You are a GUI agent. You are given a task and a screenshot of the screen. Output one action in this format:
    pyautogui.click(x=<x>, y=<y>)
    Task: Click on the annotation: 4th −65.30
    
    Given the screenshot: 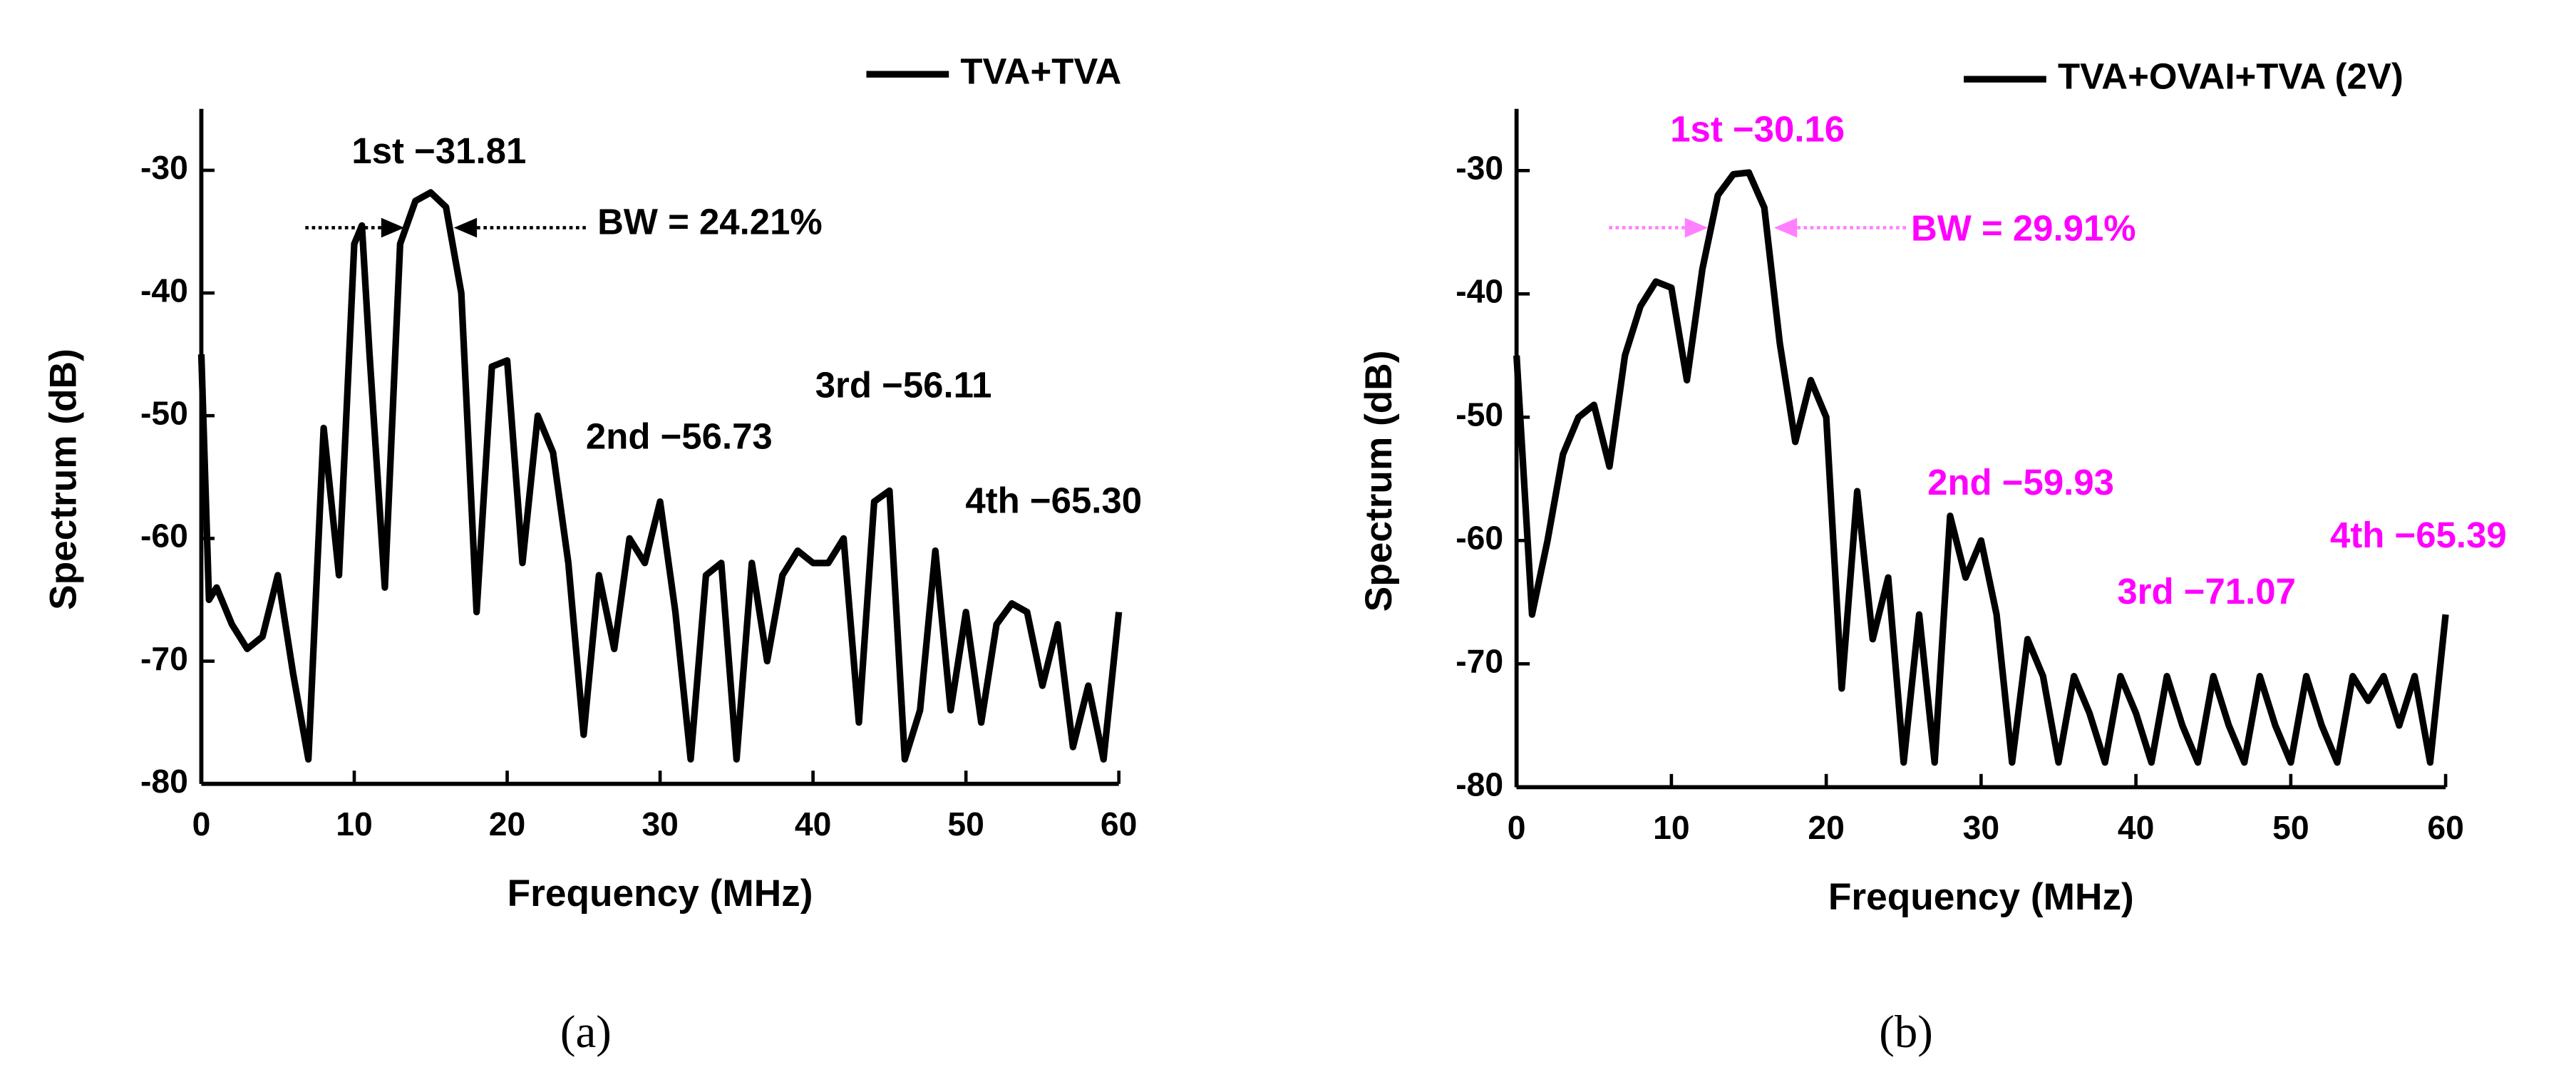 What is the action you would take?
    pyautogui.click(x=1053, y=500)
    